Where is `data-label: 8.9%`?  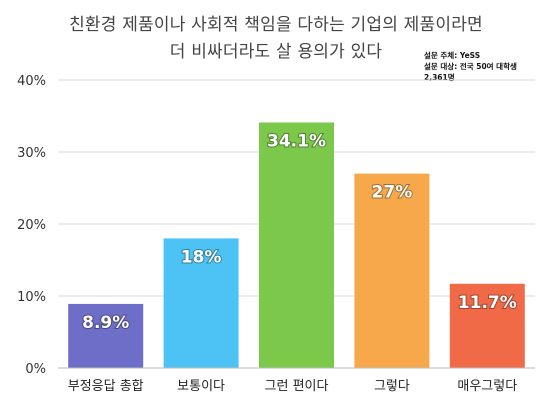
data-label: 8.9% is located at coordinates (105, 323).